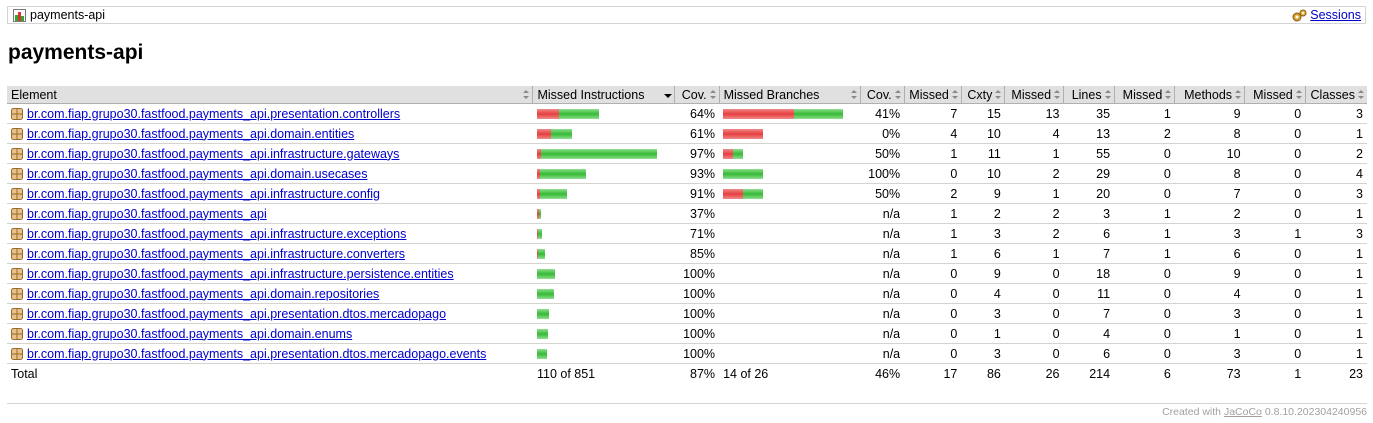 Image resolution: width=1373 pixels, height=423 pixels. What do you see at coordinates (1144, 173) in the screenshot?
I see `methods-missed: 0` at bounding box center [1144, 173].